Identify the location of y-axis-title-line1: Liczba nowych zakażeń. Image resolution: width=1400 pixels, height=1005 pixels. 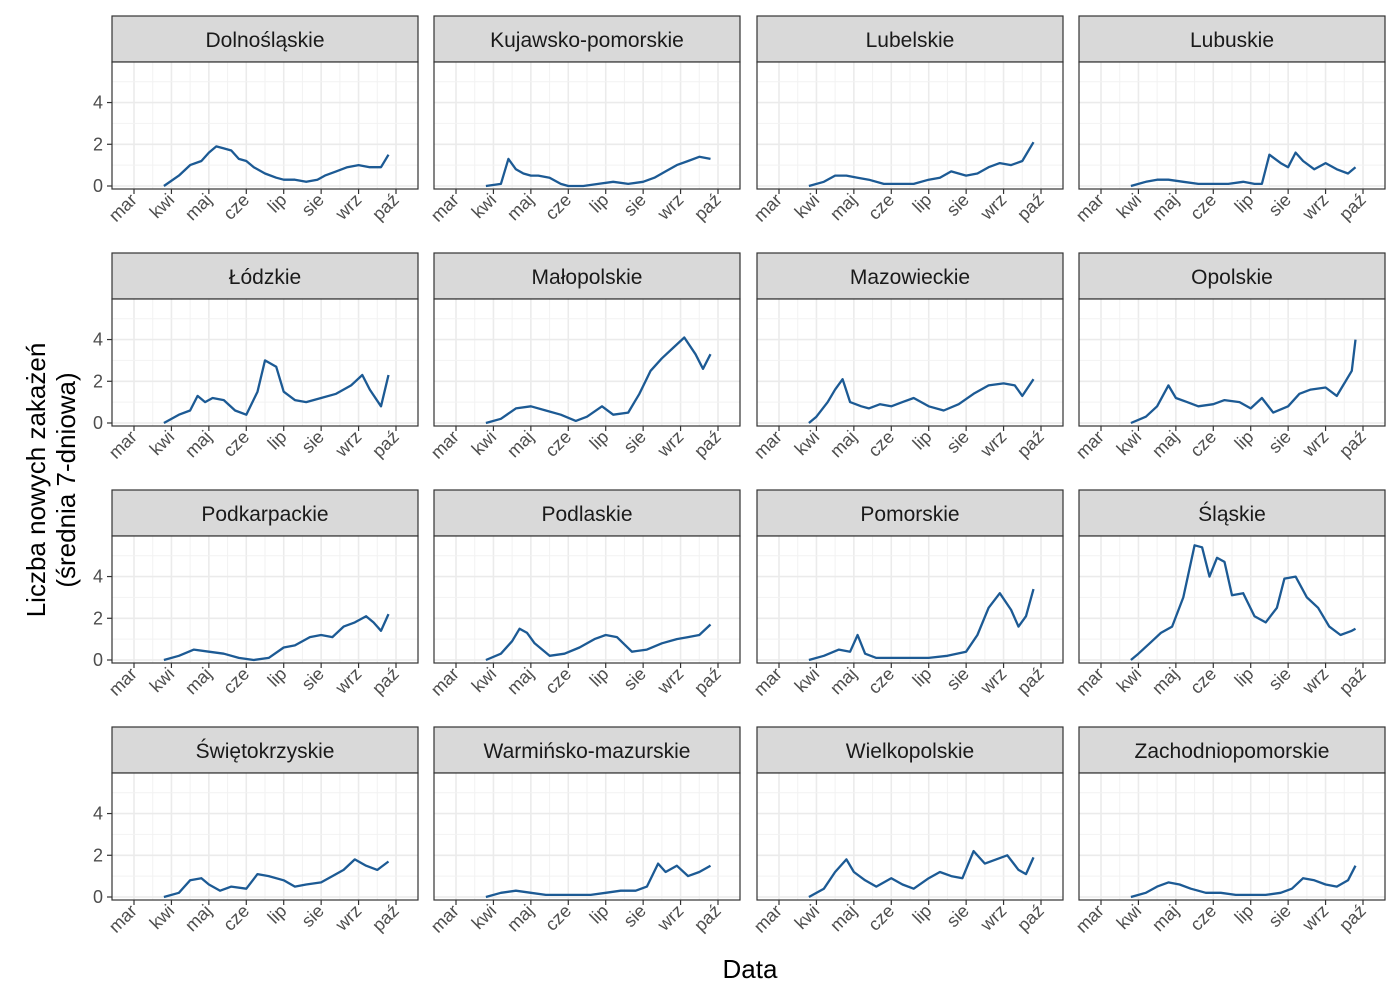
(36, 480).